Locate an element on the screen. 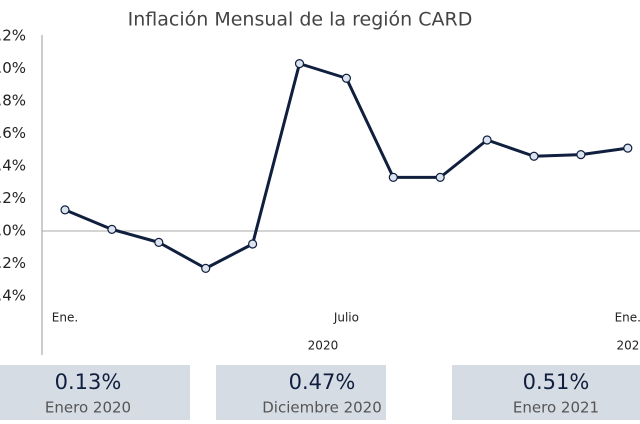 This screenshot has width=640, height=424. y-tick-label: 0.8% is located at coordinates (13, 101).